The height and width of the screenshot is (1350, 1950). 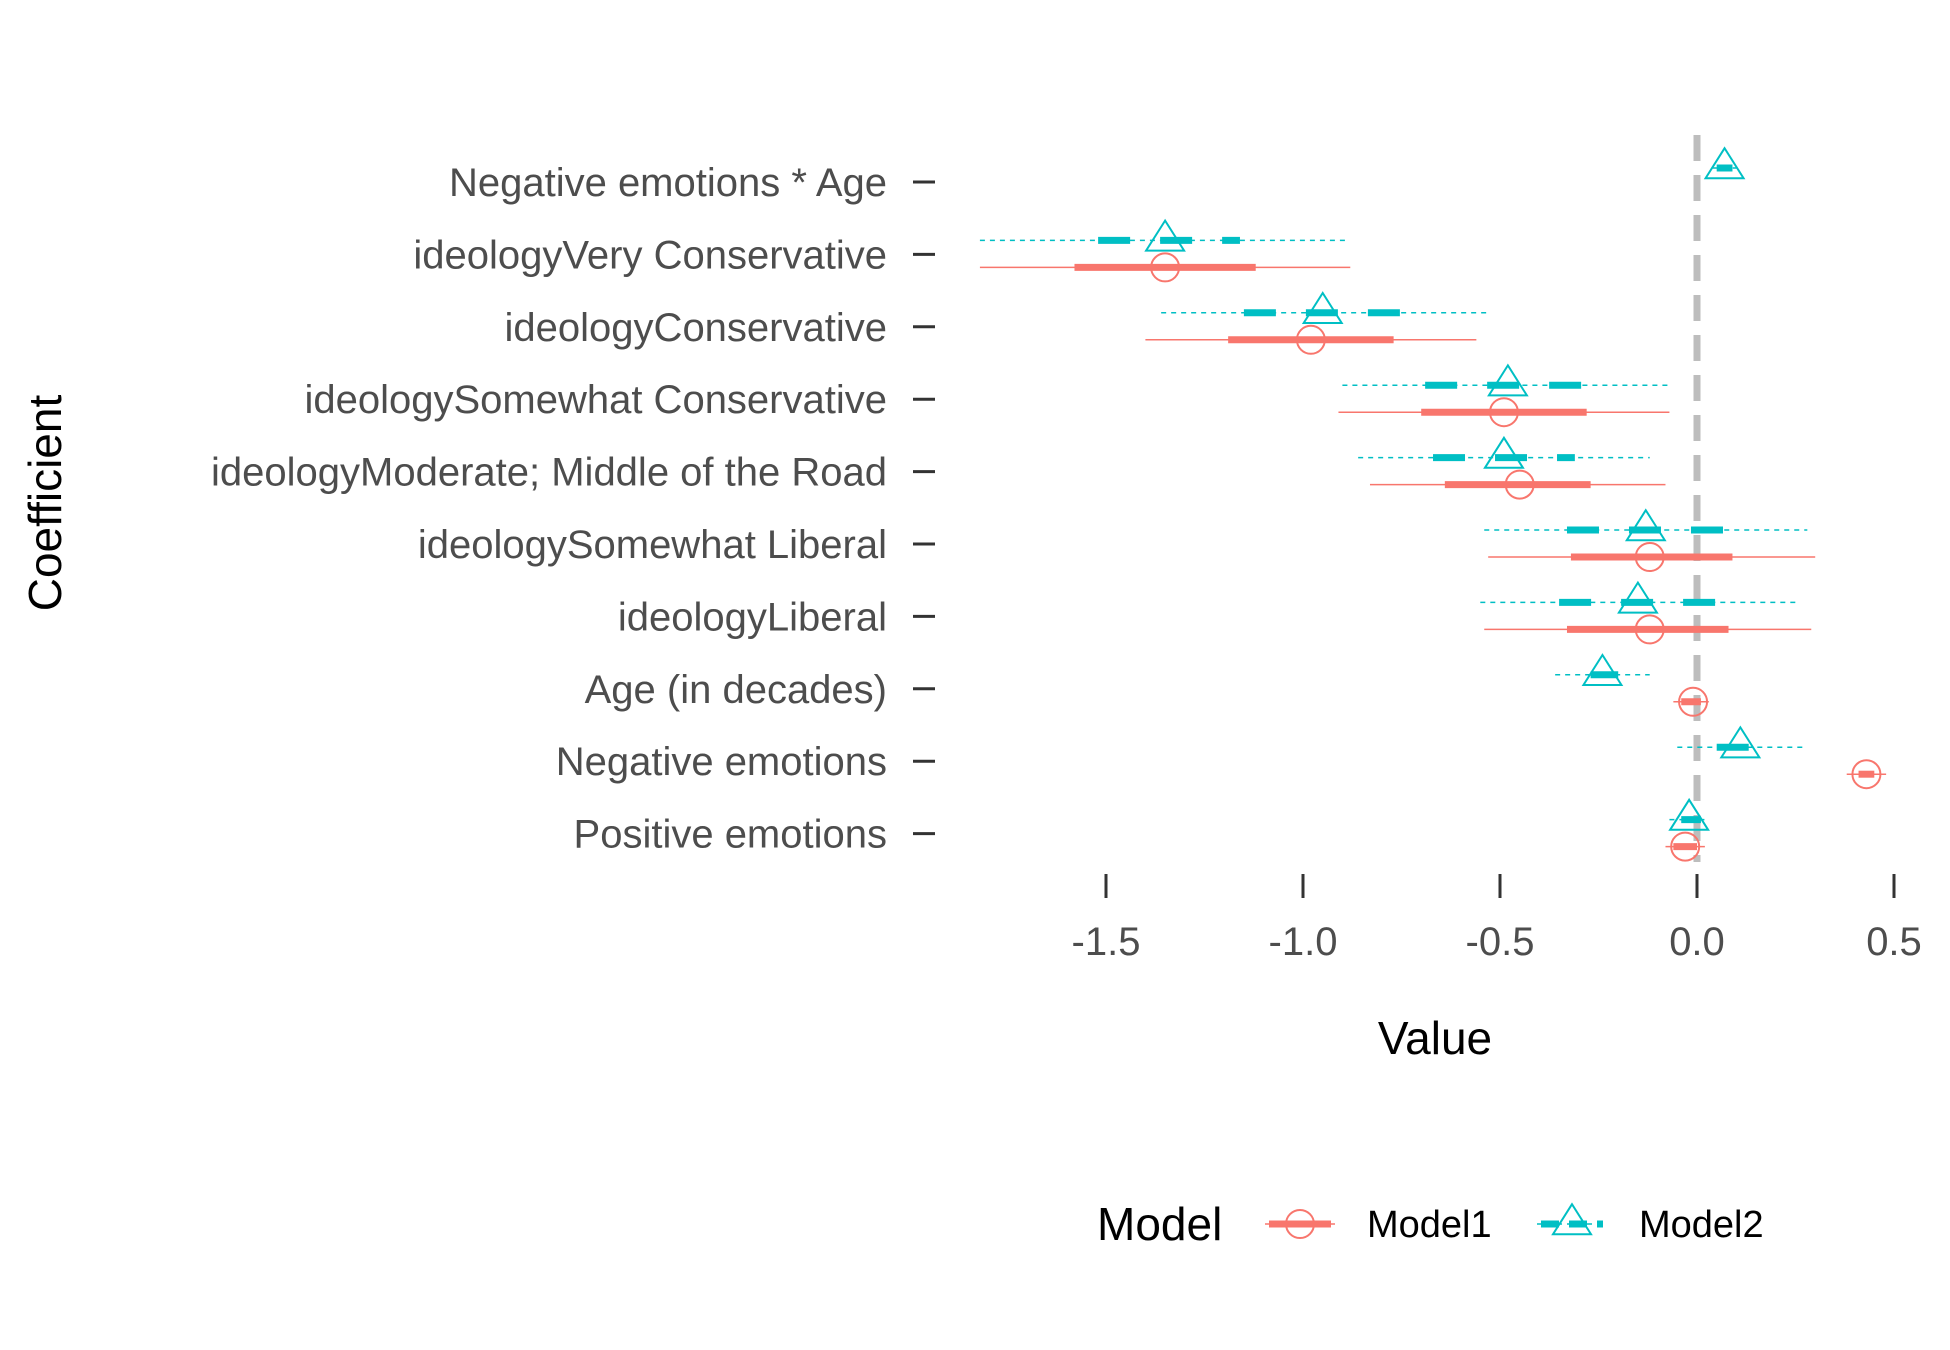 What do you see at coordinates (1894, 942) in the screenshot?
I see `x-tick-label: 0.5` at bounding box center [1894, 942].